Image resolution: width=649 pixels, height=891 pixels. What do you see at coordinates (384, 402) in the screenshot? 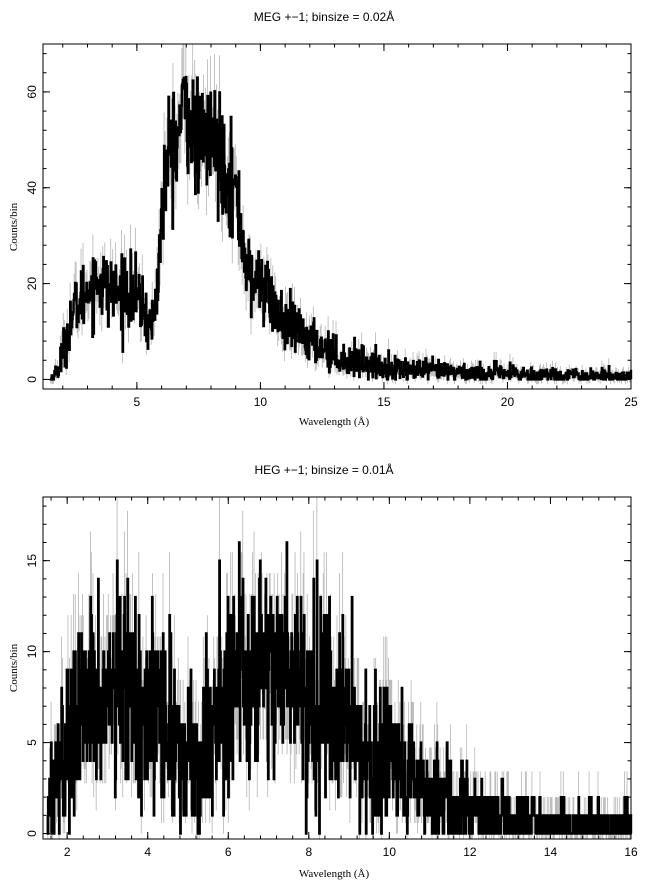
I see `x-tick-label: 15` at bounding box center [384, 402].